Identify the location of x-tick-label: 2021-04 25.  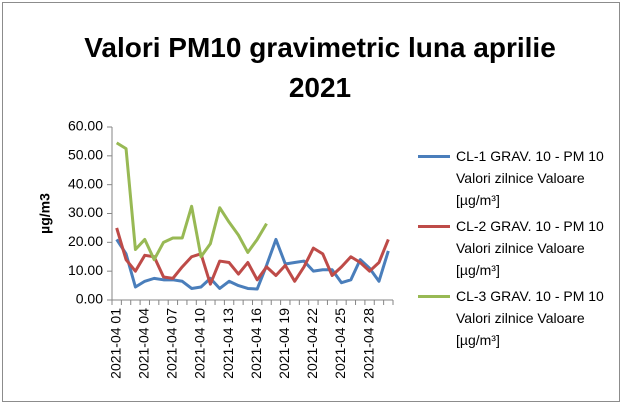
(340, 343).